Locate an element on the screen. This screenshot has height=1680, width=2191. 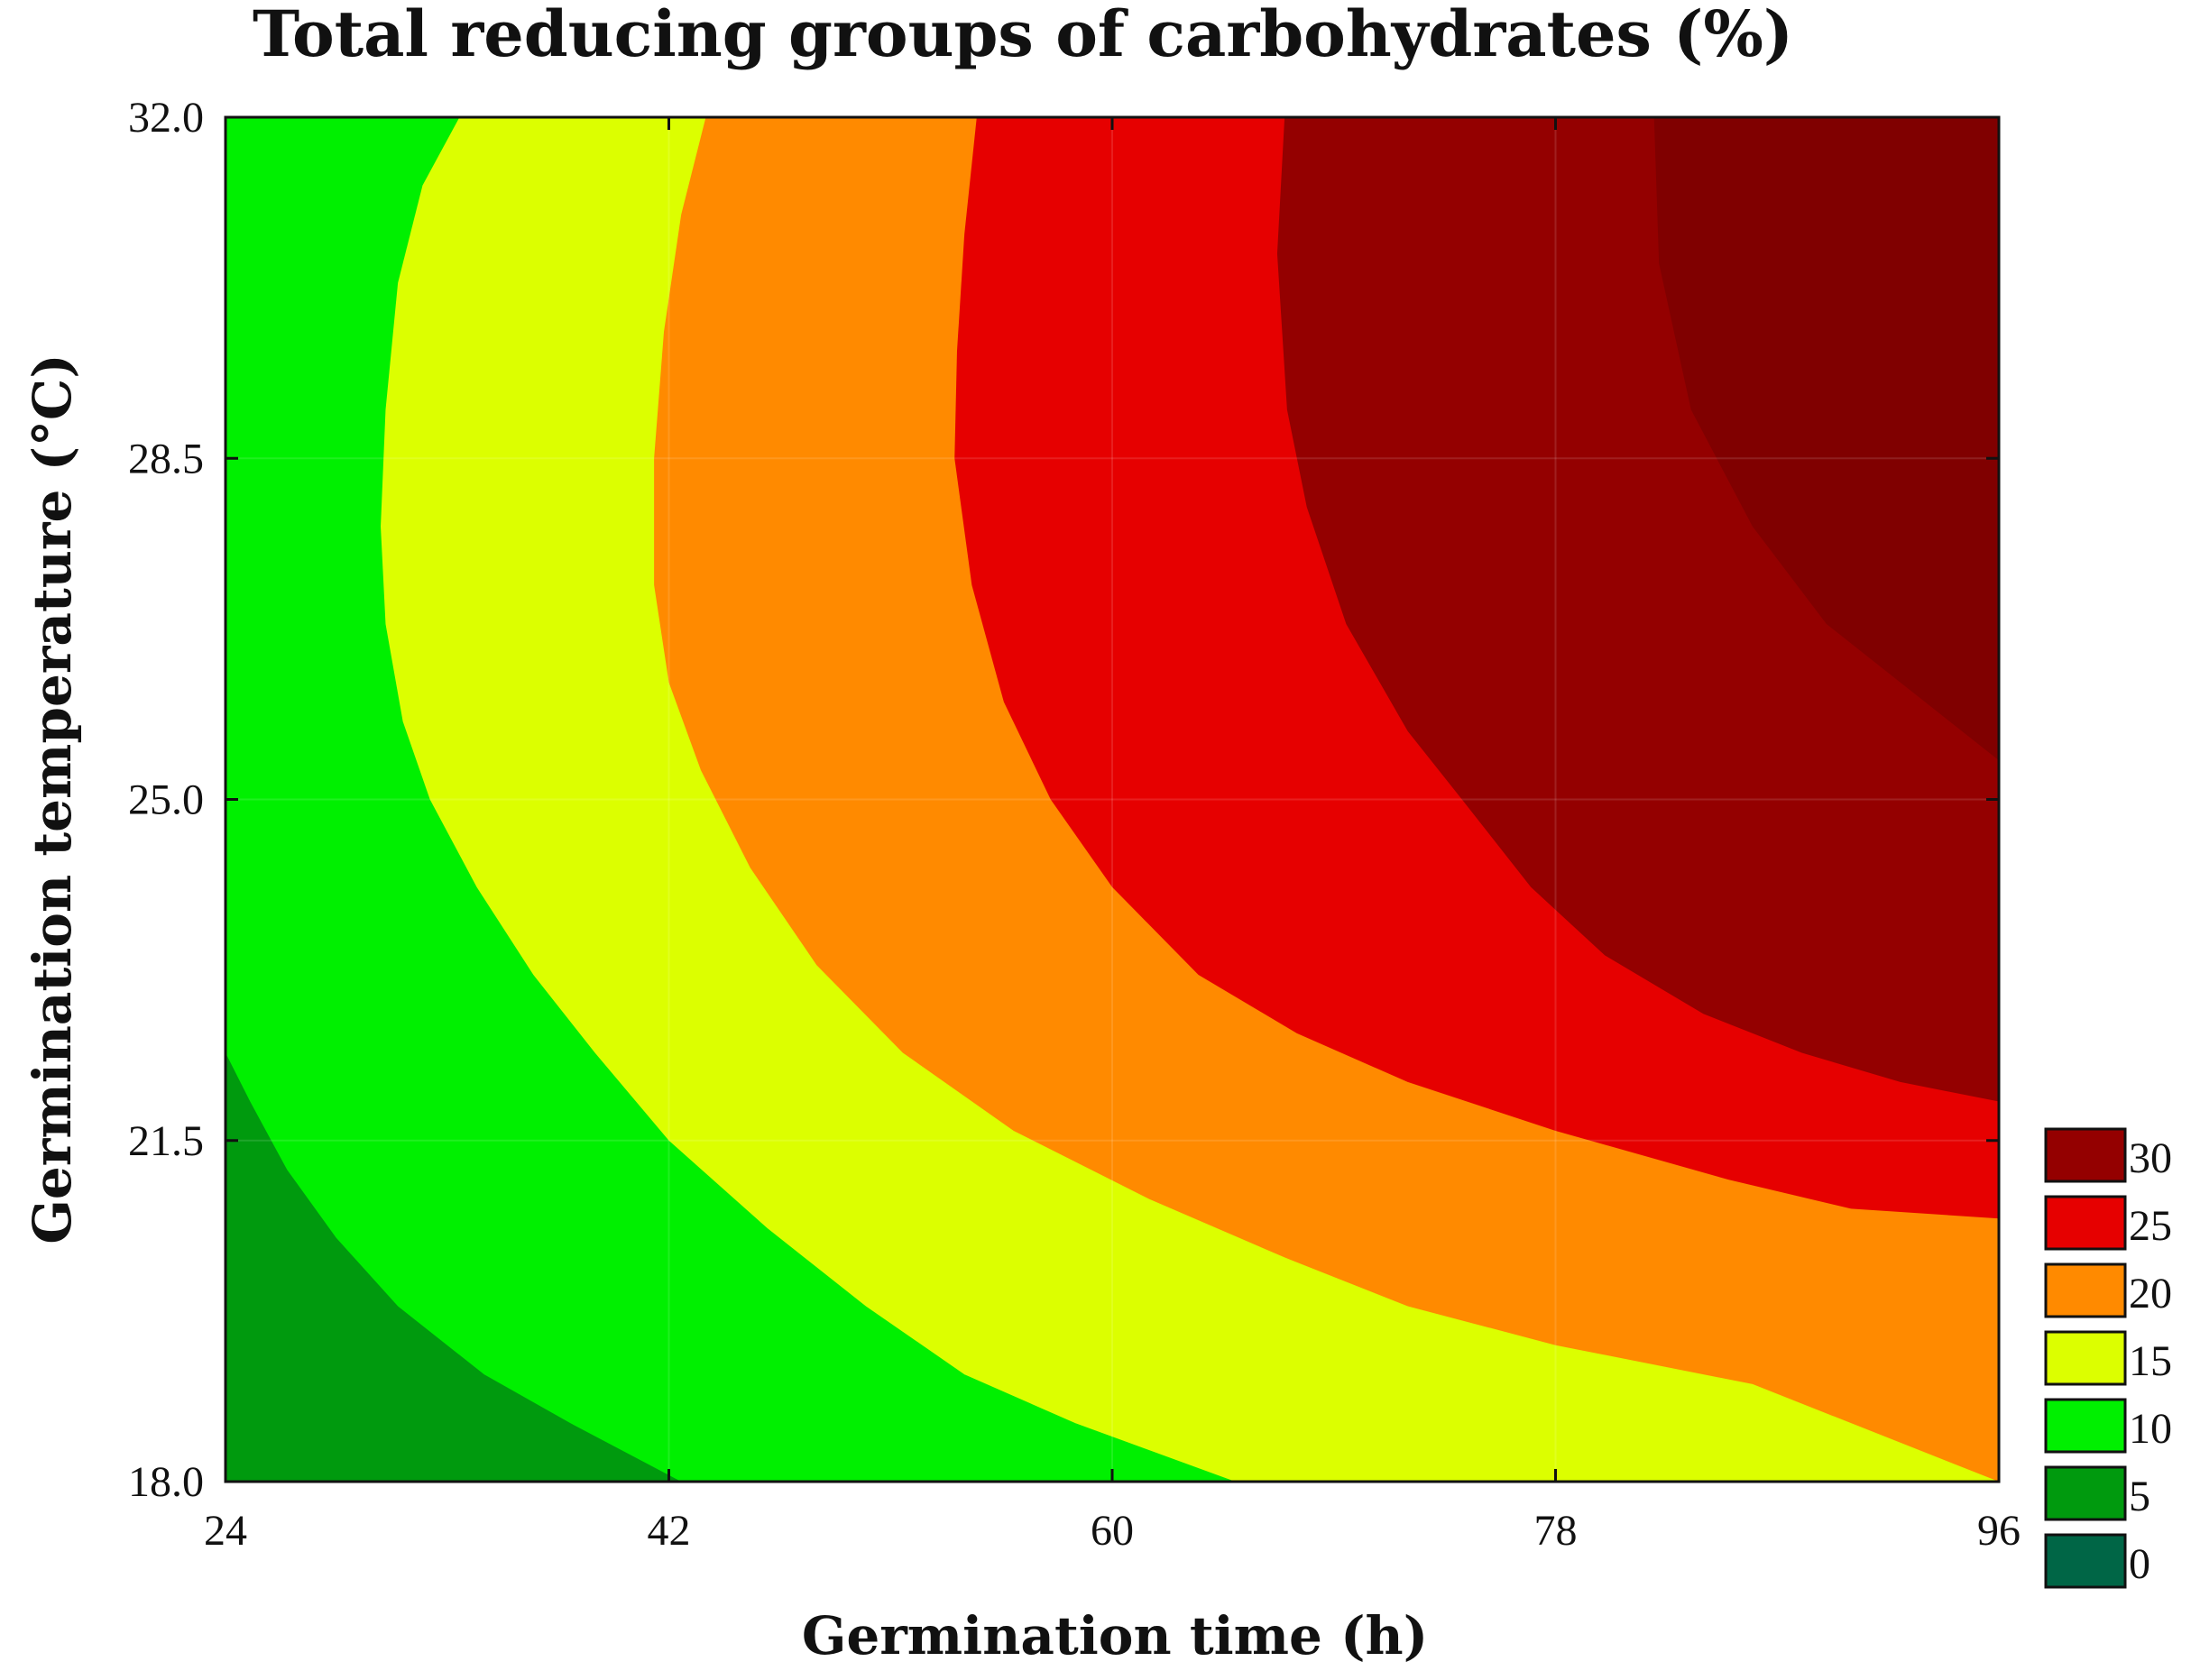
y-tick-label: 25.0 is located at coordinates (166, 800).